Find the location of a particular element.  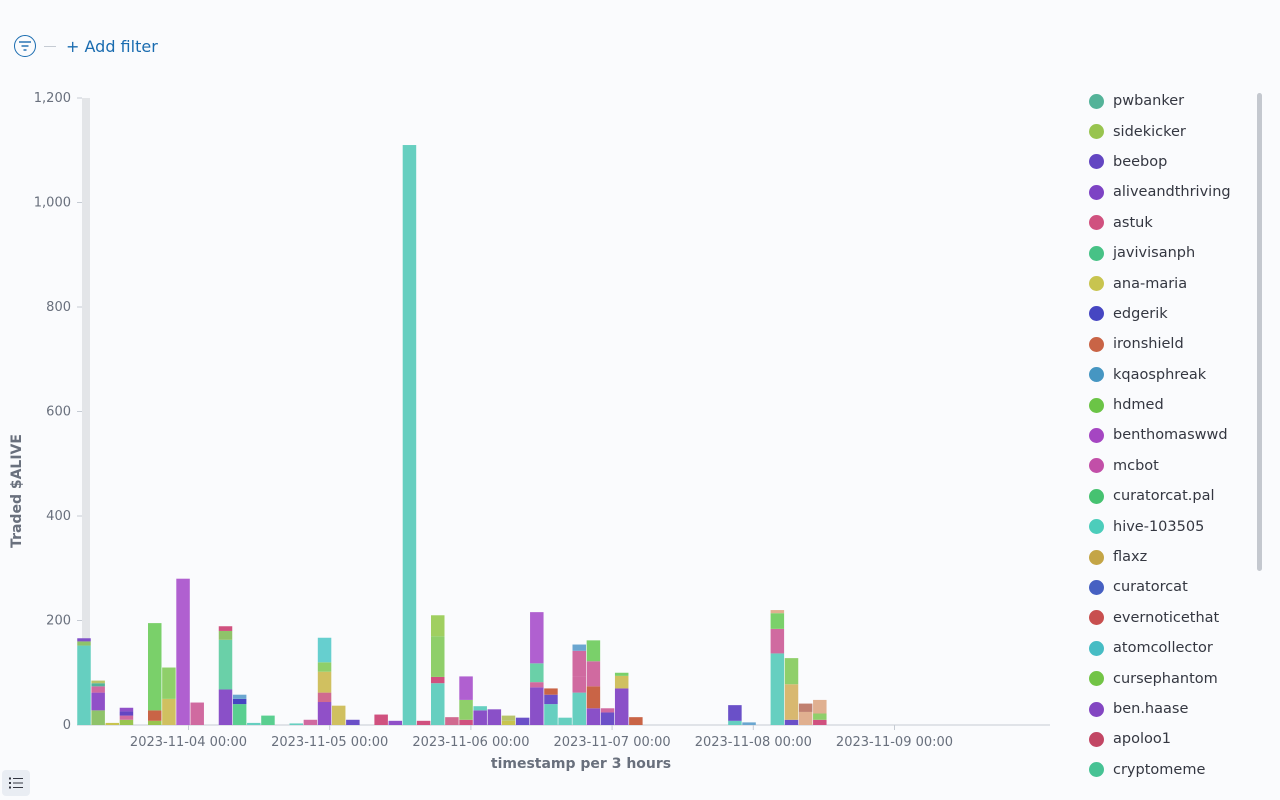

legend-item: ben.haase is located at coordinates (1160, 709).